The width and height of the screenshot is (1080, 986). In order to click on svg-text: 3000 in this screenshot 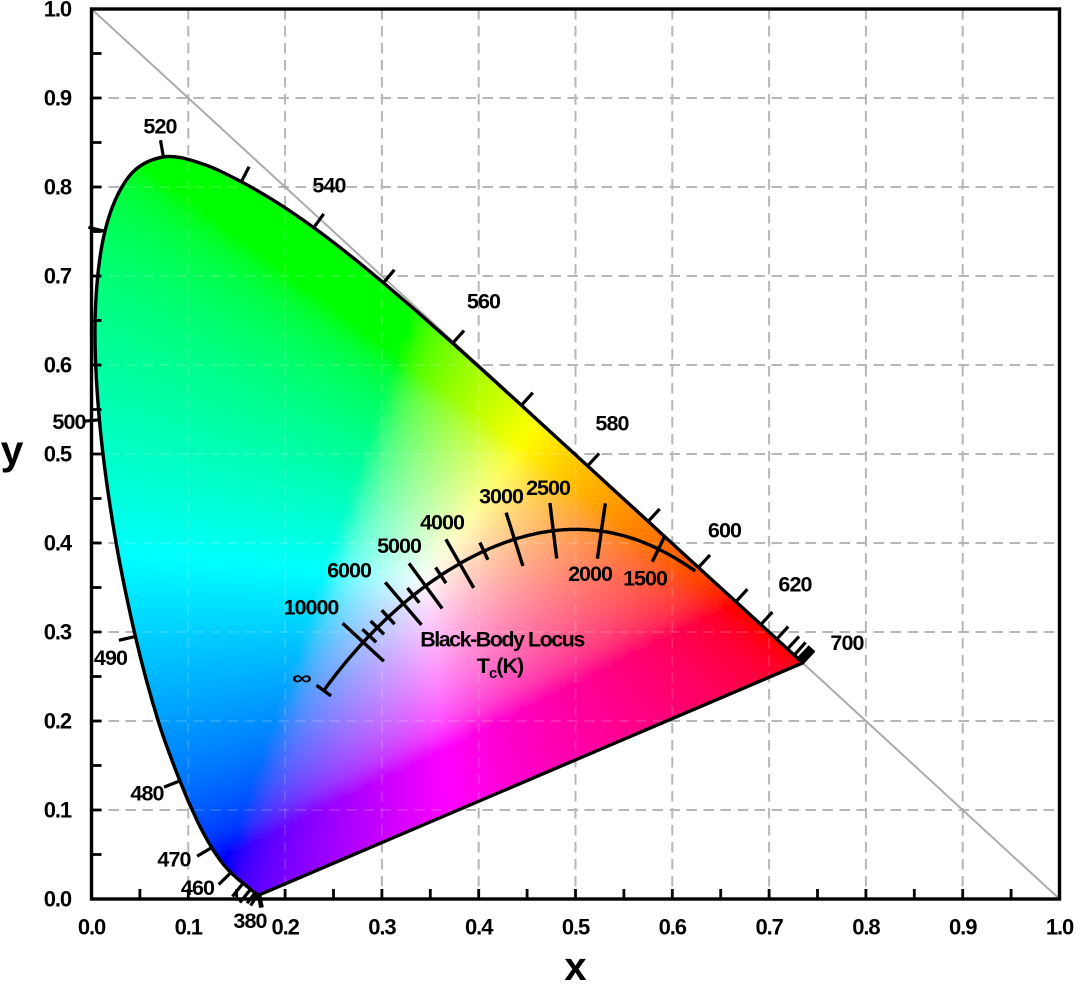, I will do `click(501, 497)`.